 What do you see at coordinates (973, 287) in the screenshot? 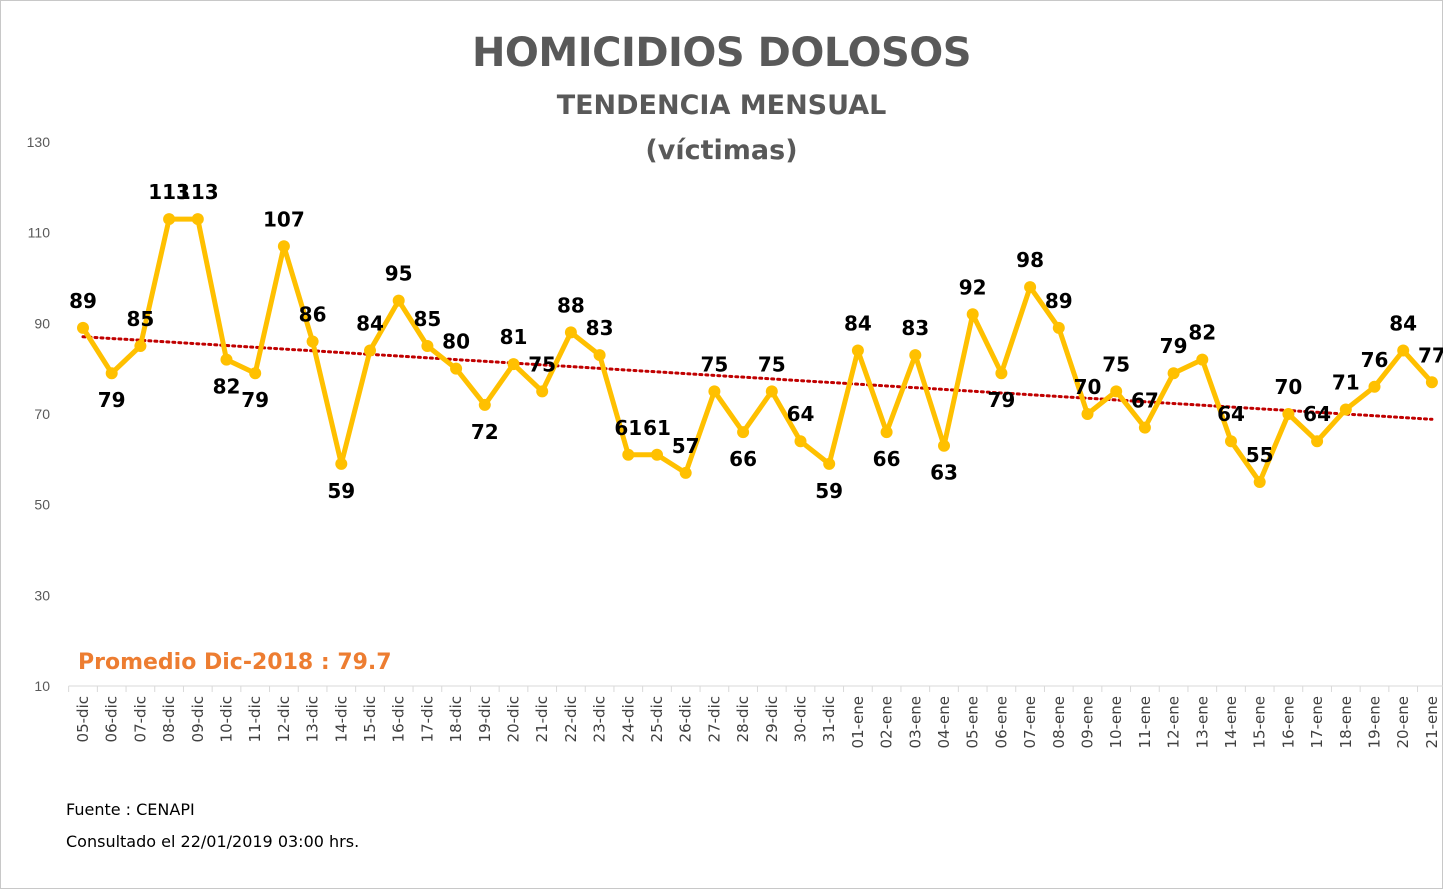
I see `data-label: 92` at bounding box center [973, 287].